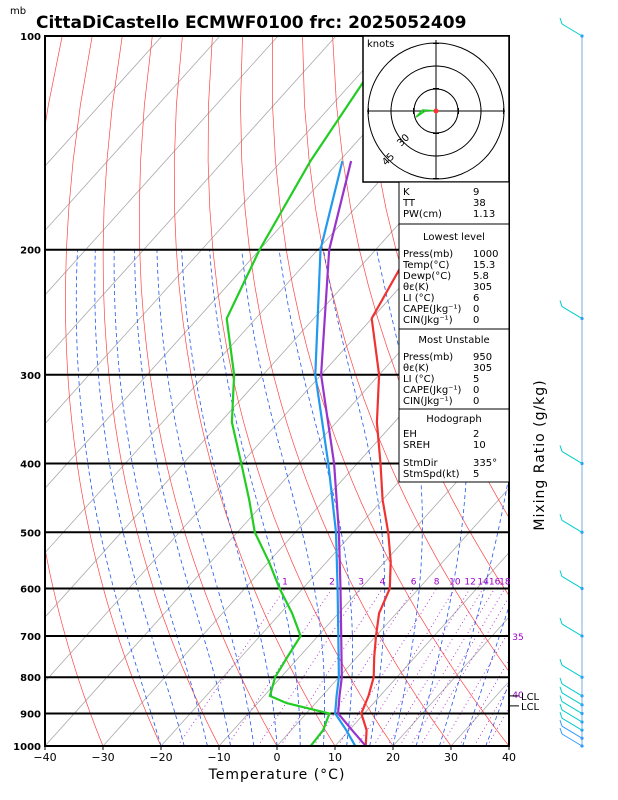 The image size is (618, 800). What do you see at coordinates (431, 474) in the screenshot?
I see `hodo-3-label: StmSpd(kt)` at bounding box center [431, 474].